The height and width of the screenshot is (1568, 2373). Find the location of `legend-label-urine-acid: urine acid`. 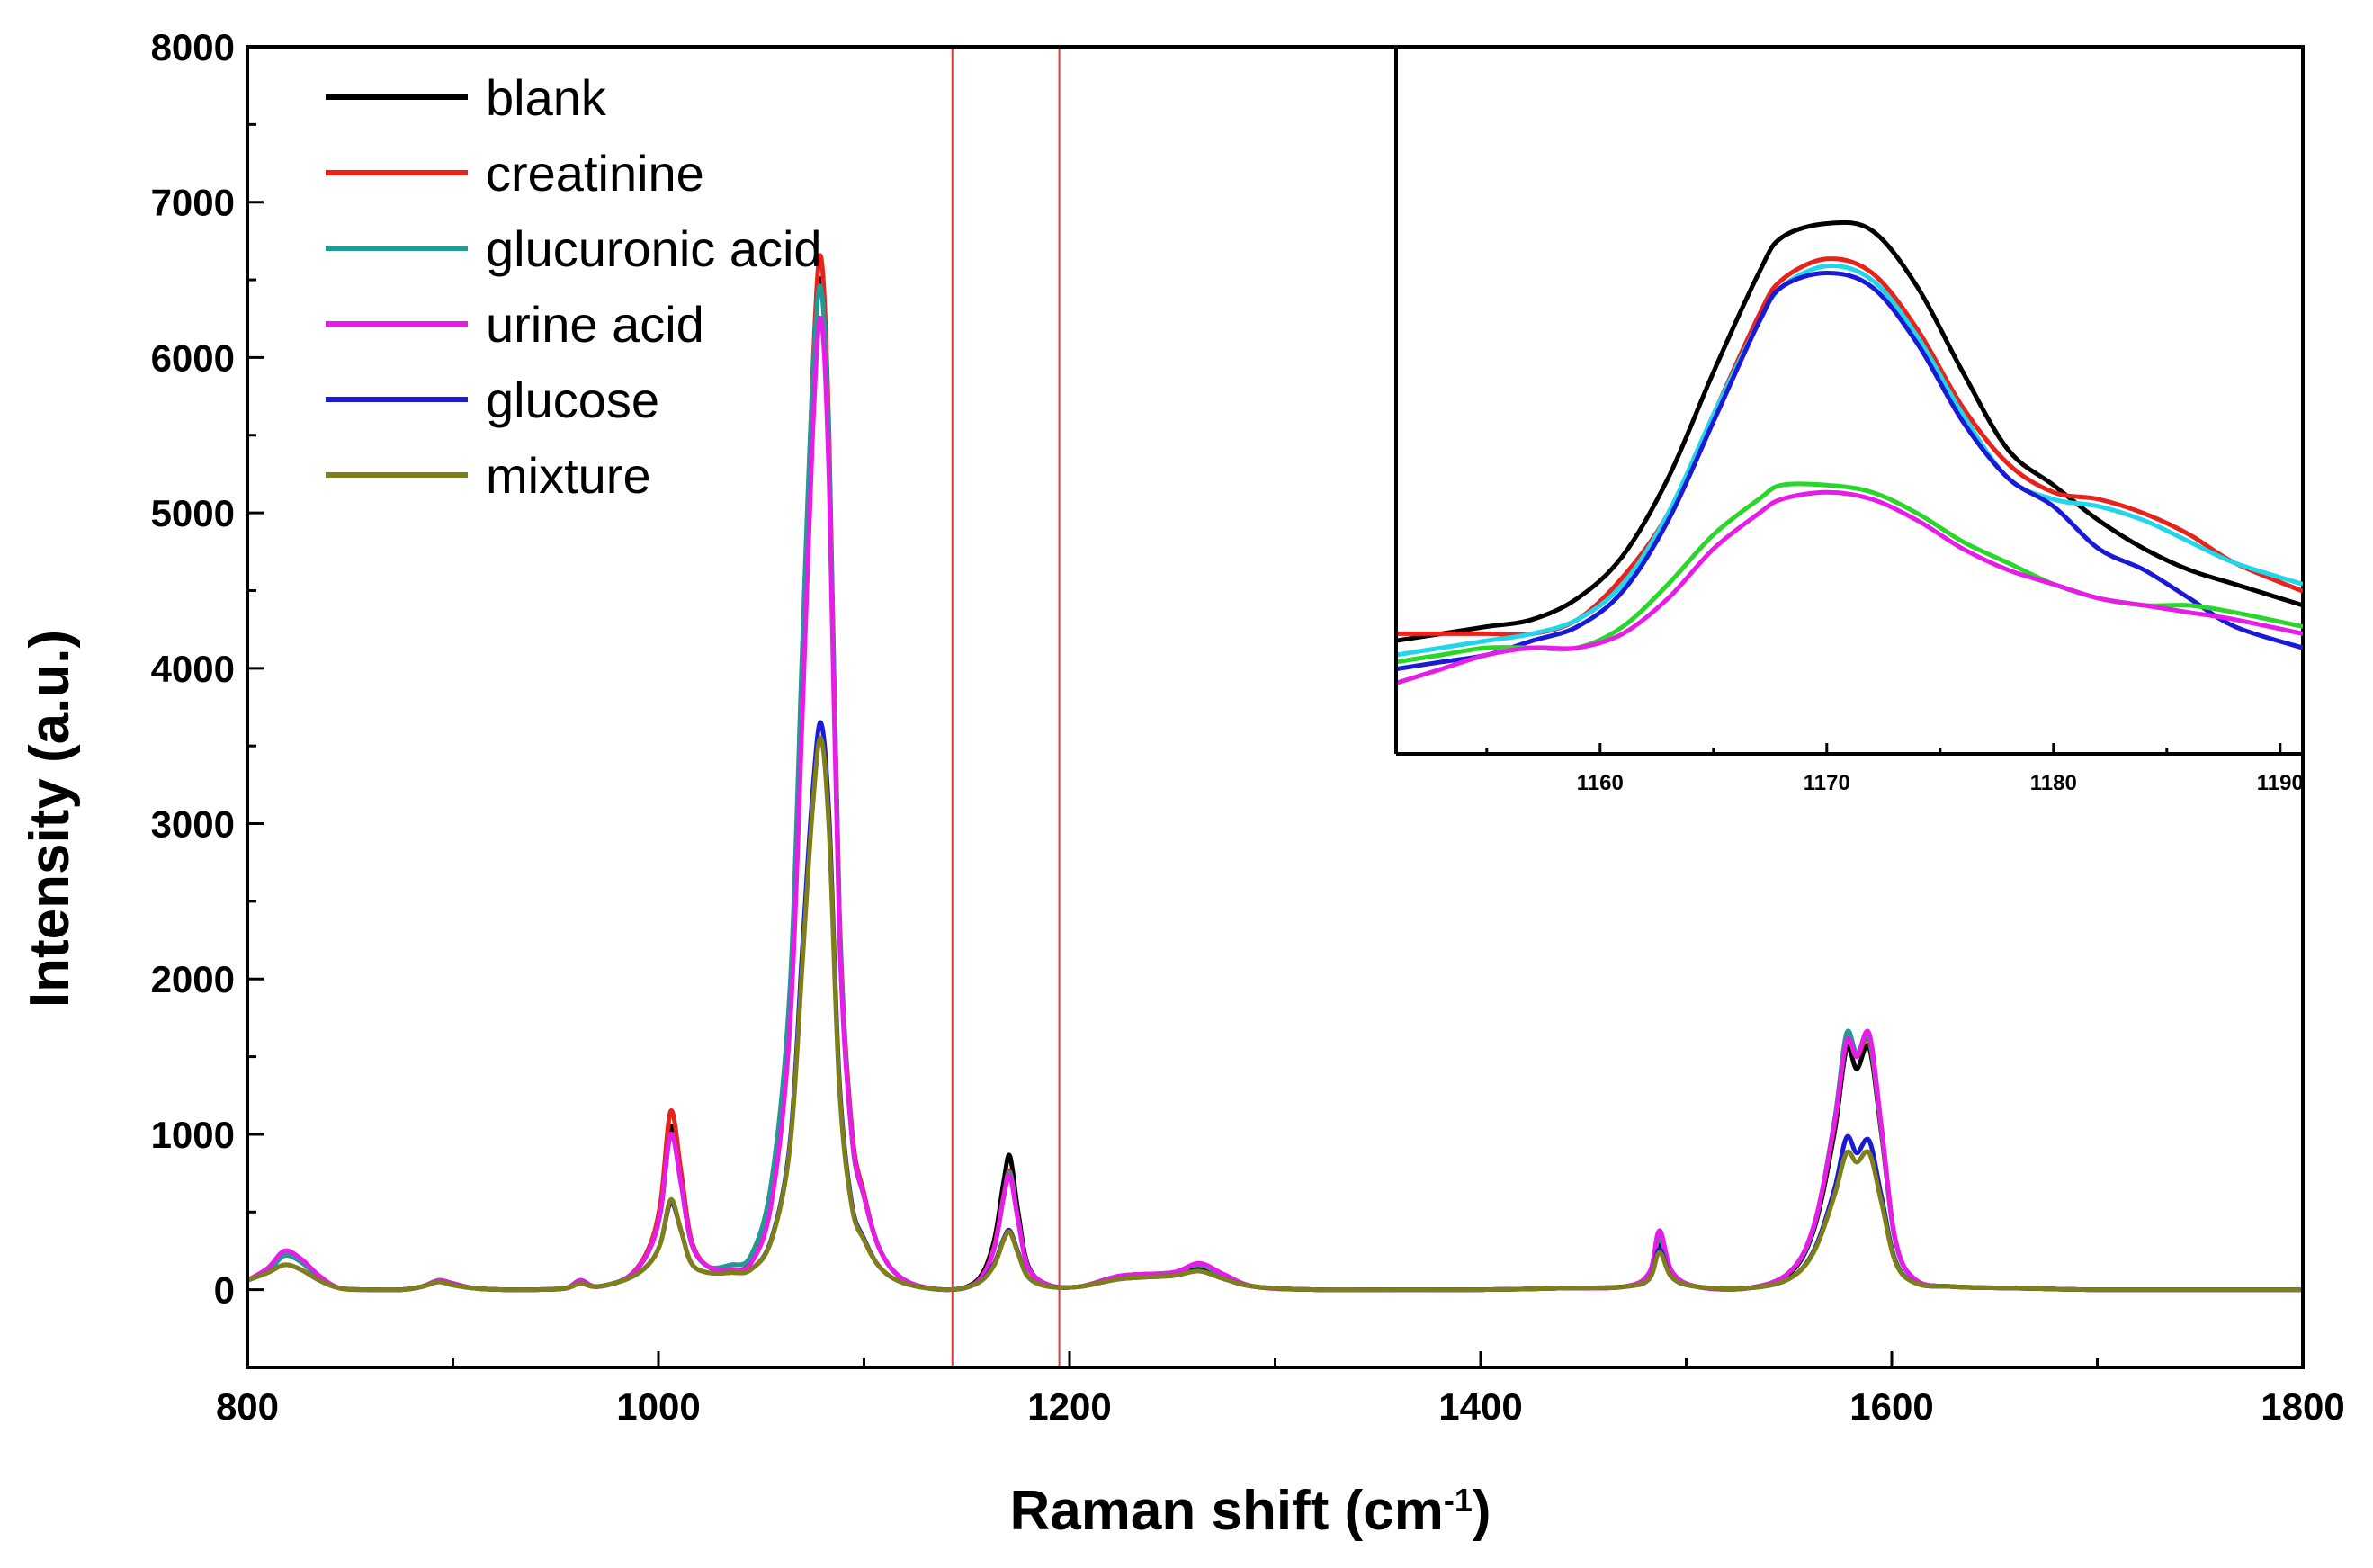

legend-label-urine-acid: urine acid is located at coordinates (595, 324).